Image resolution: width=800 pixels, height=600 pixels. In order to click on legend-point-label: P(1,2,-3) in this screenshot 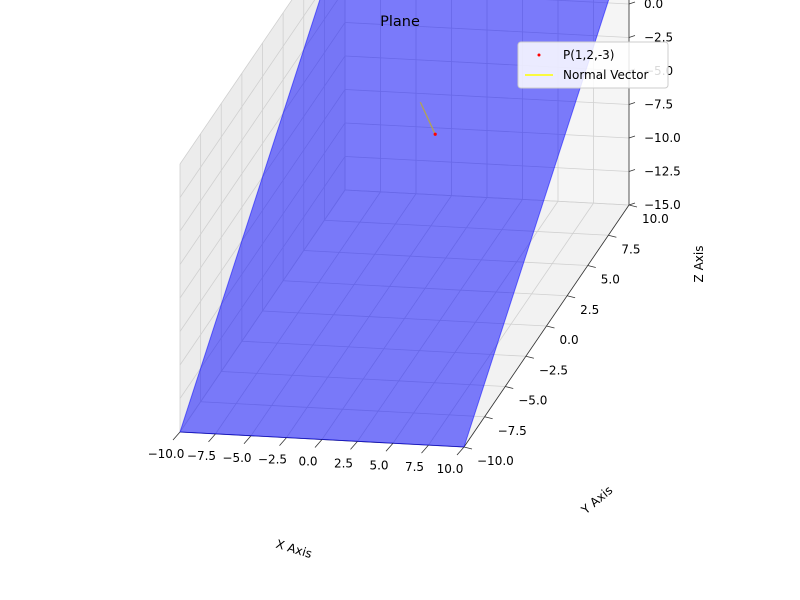, I will do `click(588, 55)`.